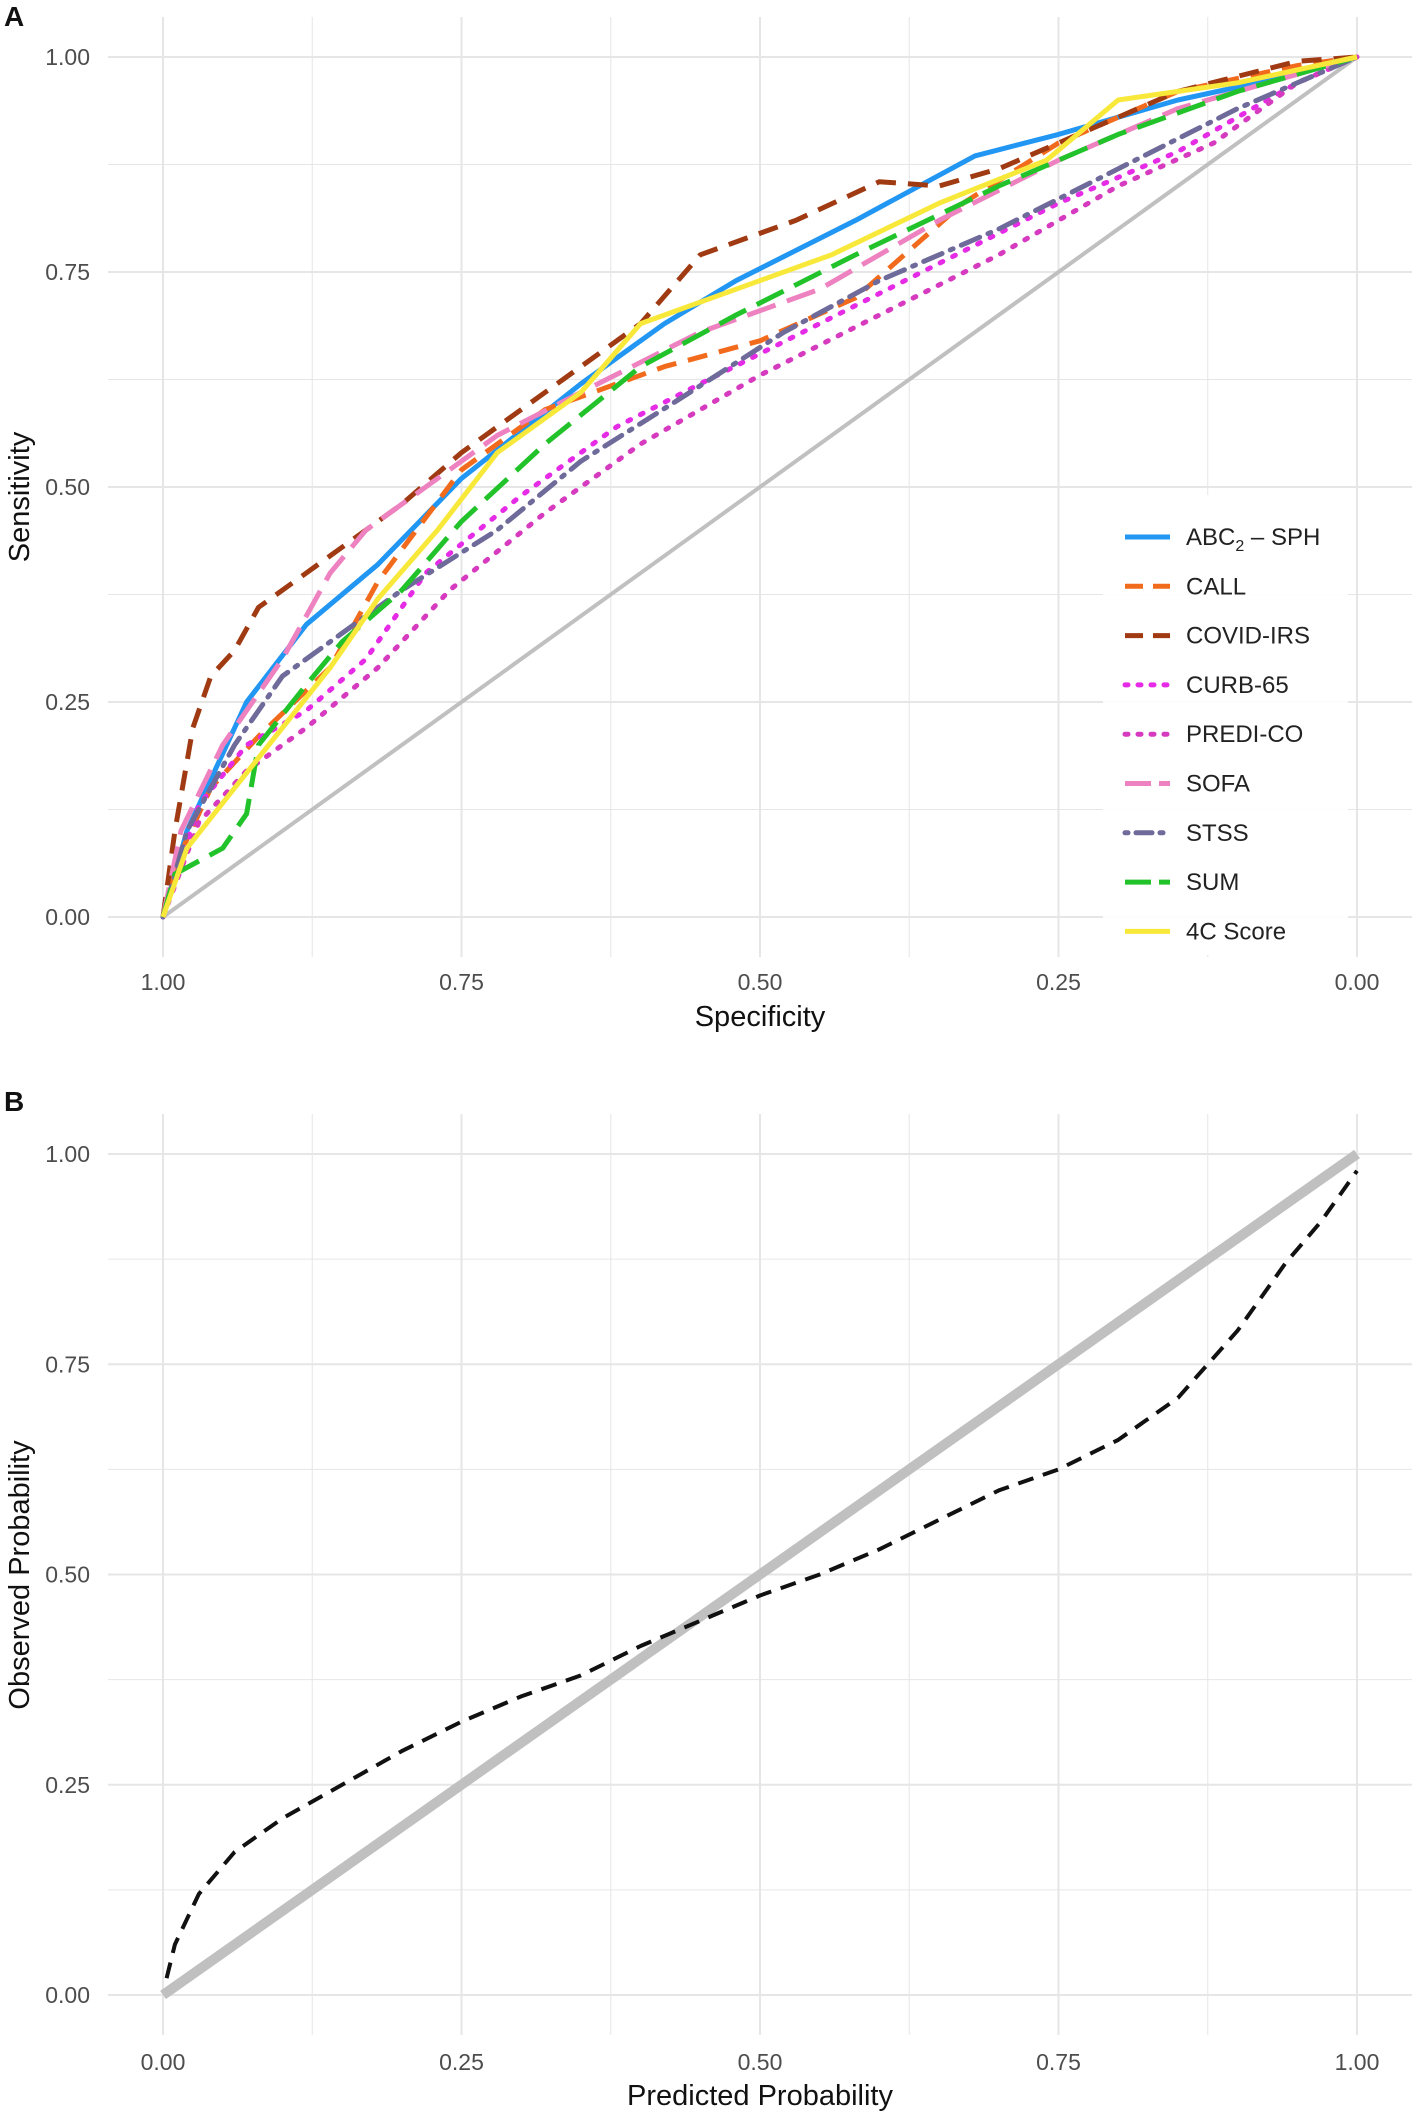 The width and height of the screenshot is (1417, 2111). What do you see at coordinates (1239, 546) in the screenshot?
I see `legend-label-subscript: 2` at bounding box center [1239, 546].